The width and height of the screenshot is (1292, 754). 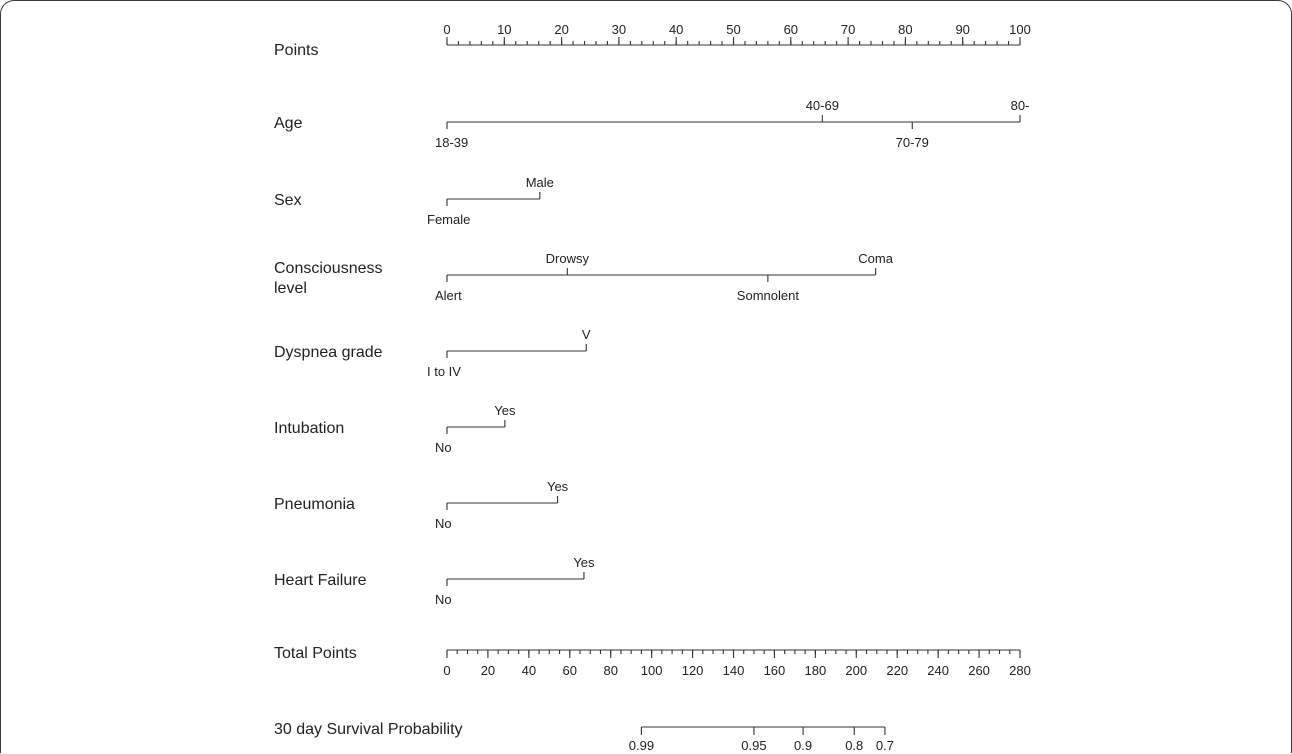 What do you see at coordinates (734, 670) in the screenshot?
I see `total-points-tick-label: 140` at bounding box center [734, 670].